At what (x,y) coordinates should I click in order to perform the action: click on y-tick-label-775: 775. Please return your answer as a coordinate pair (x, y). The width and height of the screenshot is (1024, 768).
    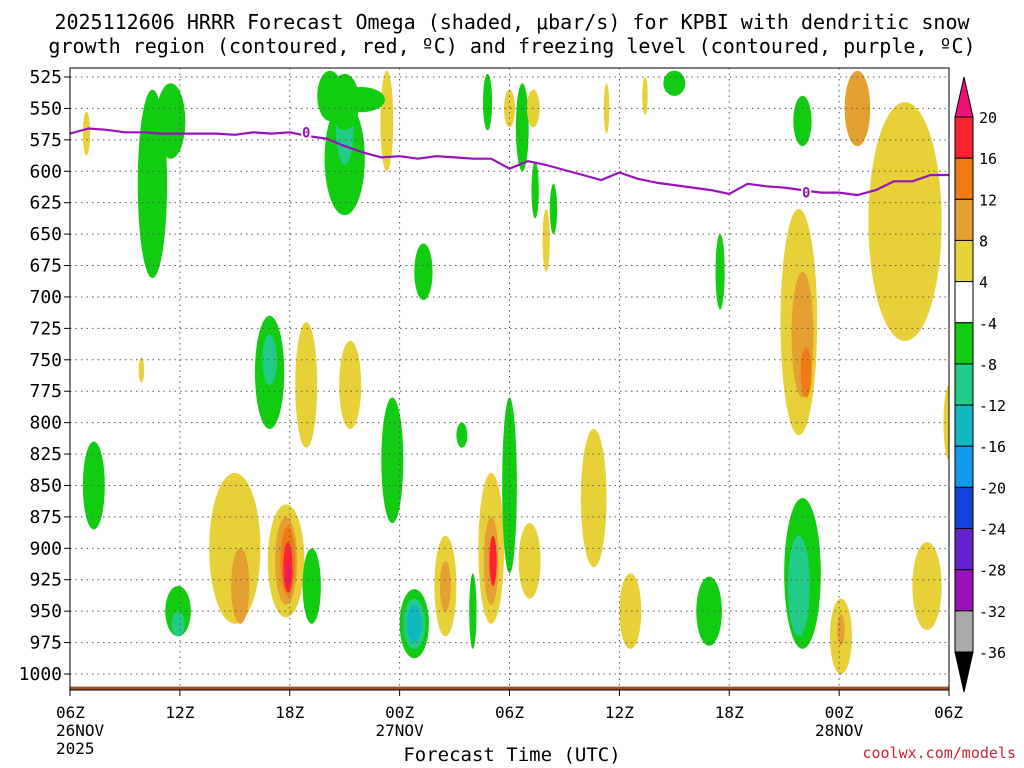
    Looking at the image, I should click on (45, 391).